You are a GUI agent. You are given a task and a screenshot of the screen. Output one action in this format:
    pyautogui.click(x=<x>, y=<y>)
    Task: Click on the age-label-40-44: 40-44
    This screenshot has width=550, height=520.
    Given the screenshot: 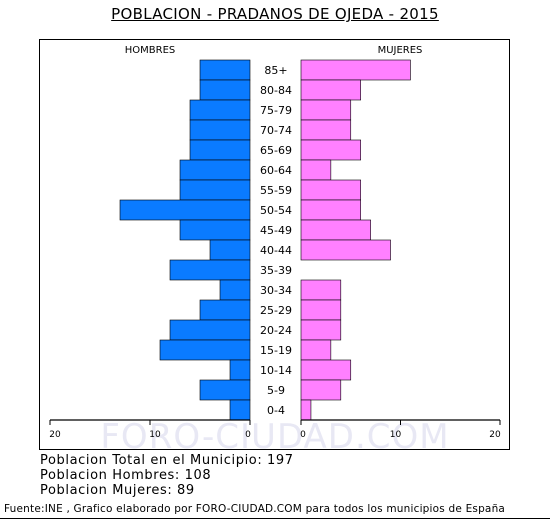 What is the action you would take?
    pyautogui.click(x=276, y=250)
    